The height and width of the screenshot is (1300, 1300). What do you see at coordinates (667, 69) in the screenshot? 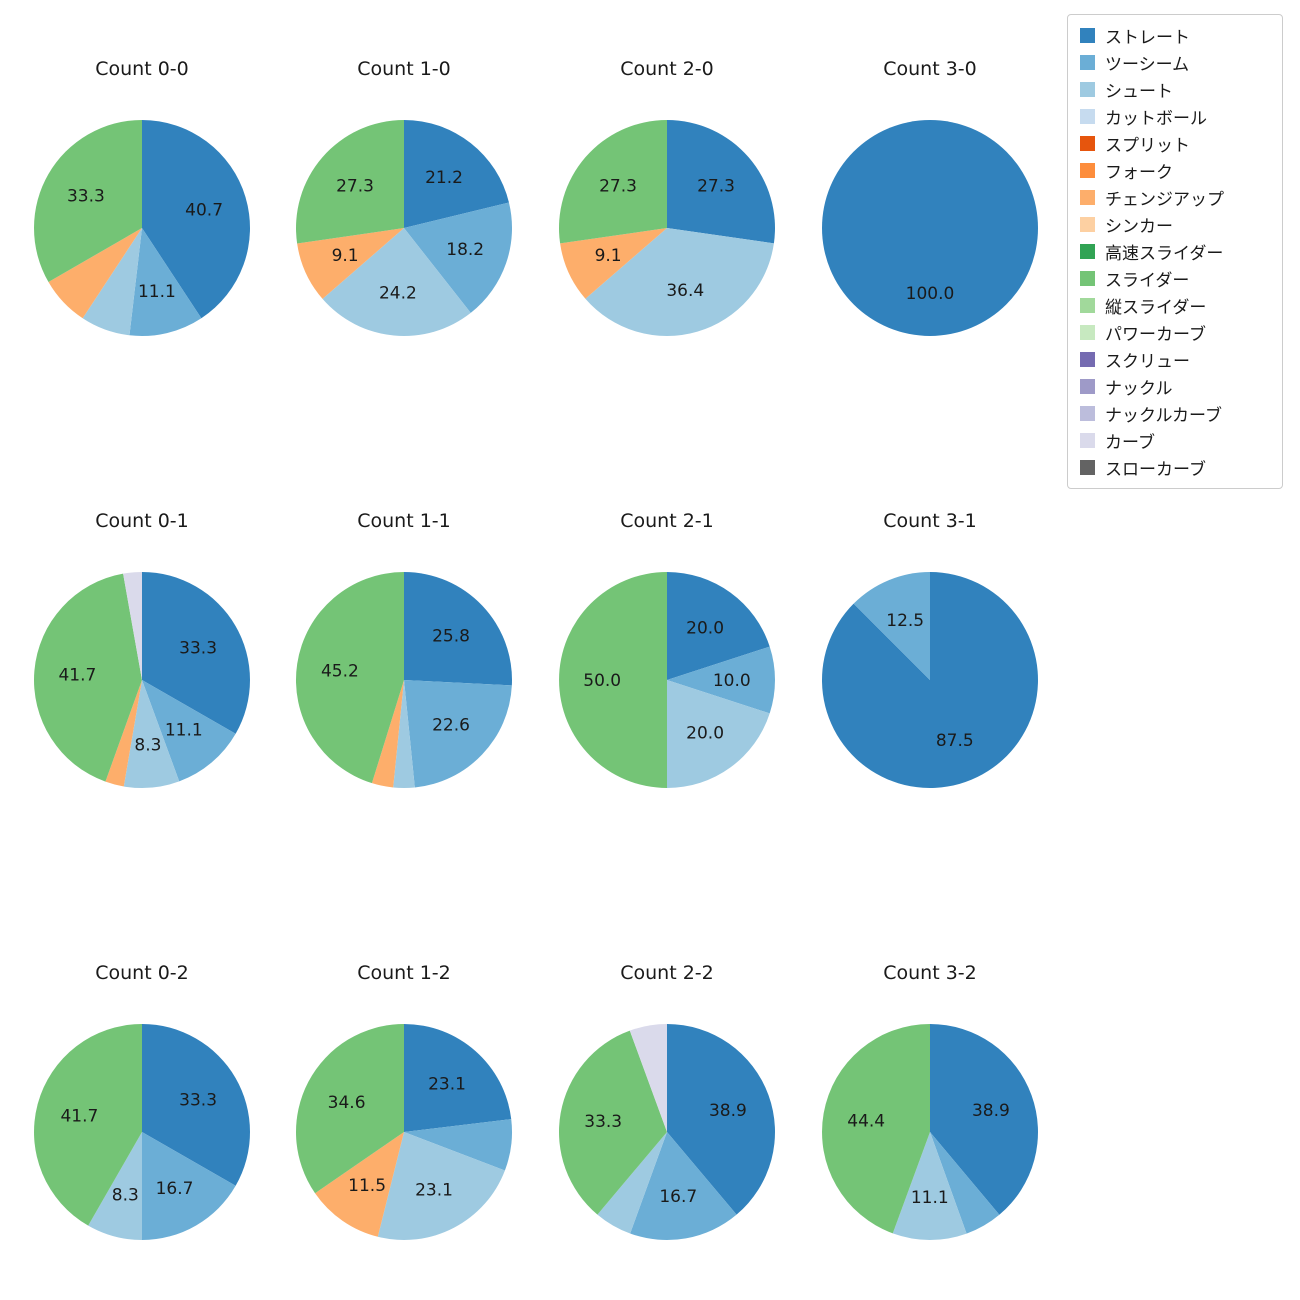
I see `chart-title: Count 2-0` at bounding box center [667, 69].